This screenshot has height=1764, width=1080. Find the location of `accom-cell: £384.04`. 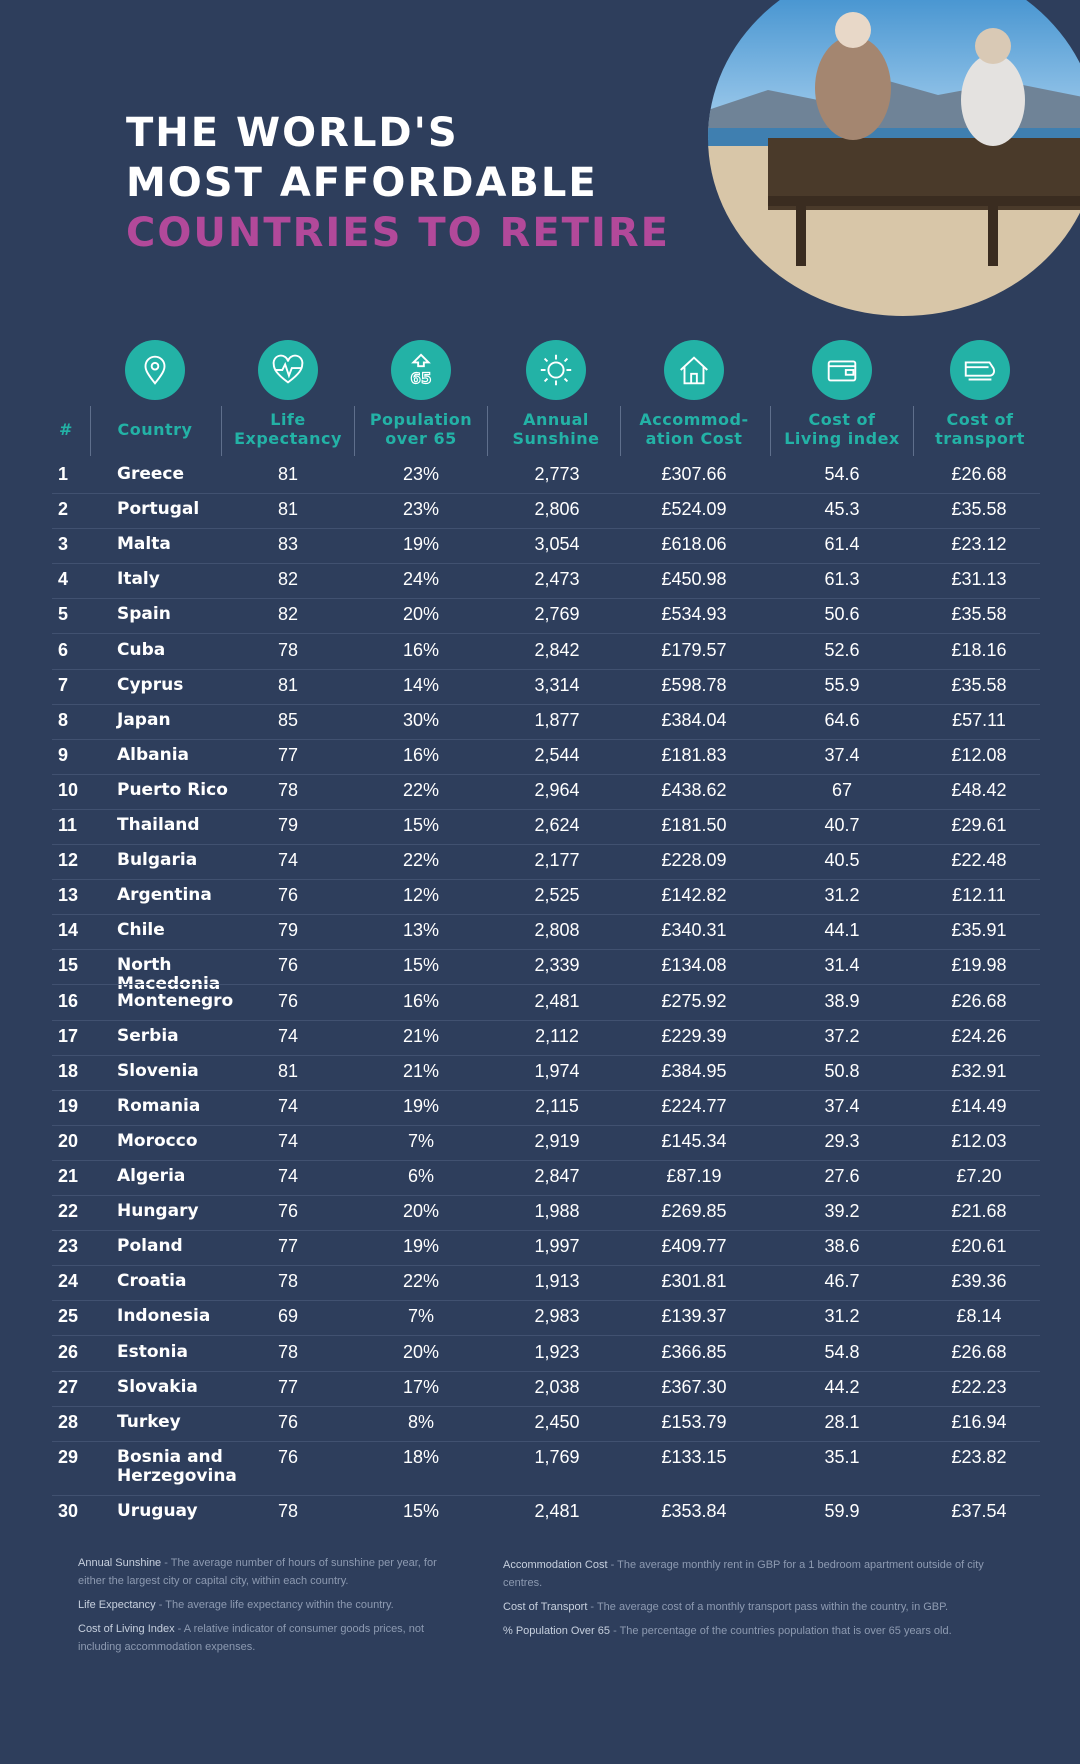

accom-cell: £384.04 is located at coordinates (694, 719).